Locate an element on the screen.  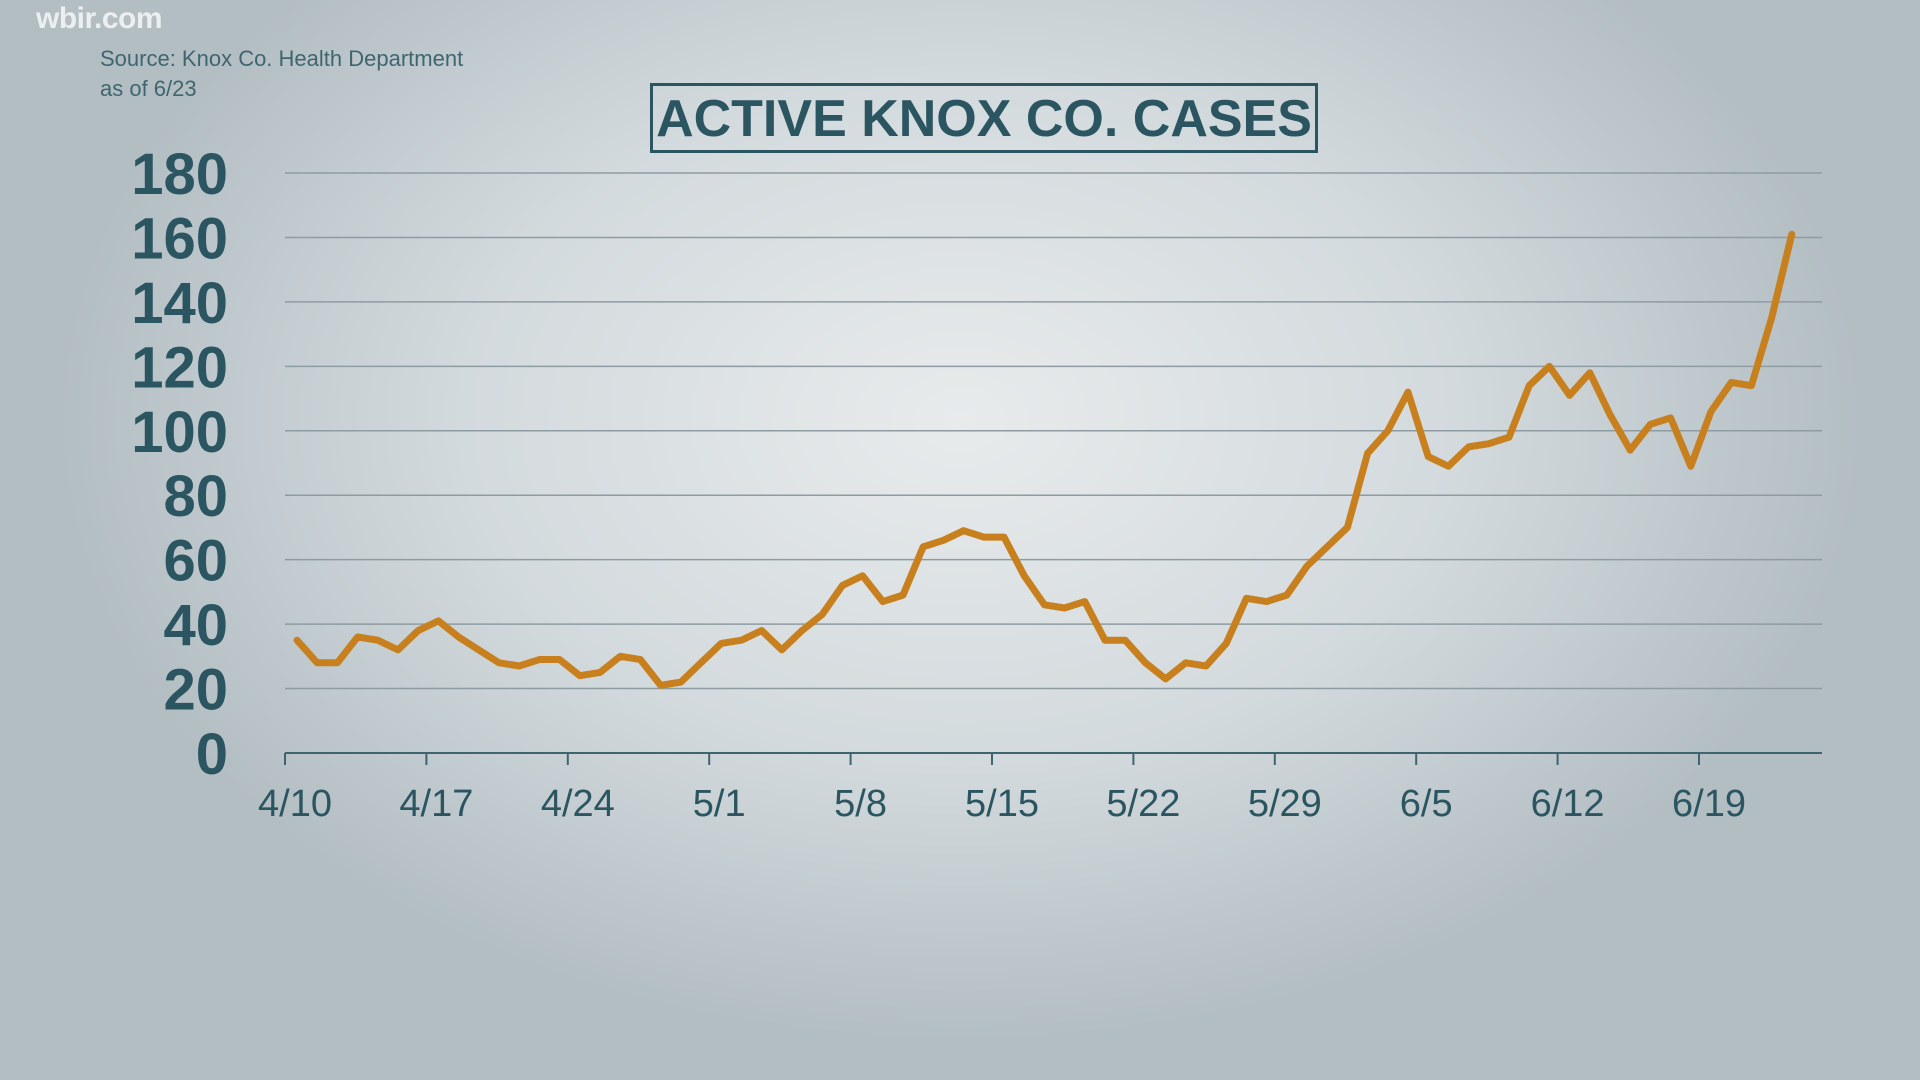
x-tick-label: 6/19 is located at coordinates (1709, 804).